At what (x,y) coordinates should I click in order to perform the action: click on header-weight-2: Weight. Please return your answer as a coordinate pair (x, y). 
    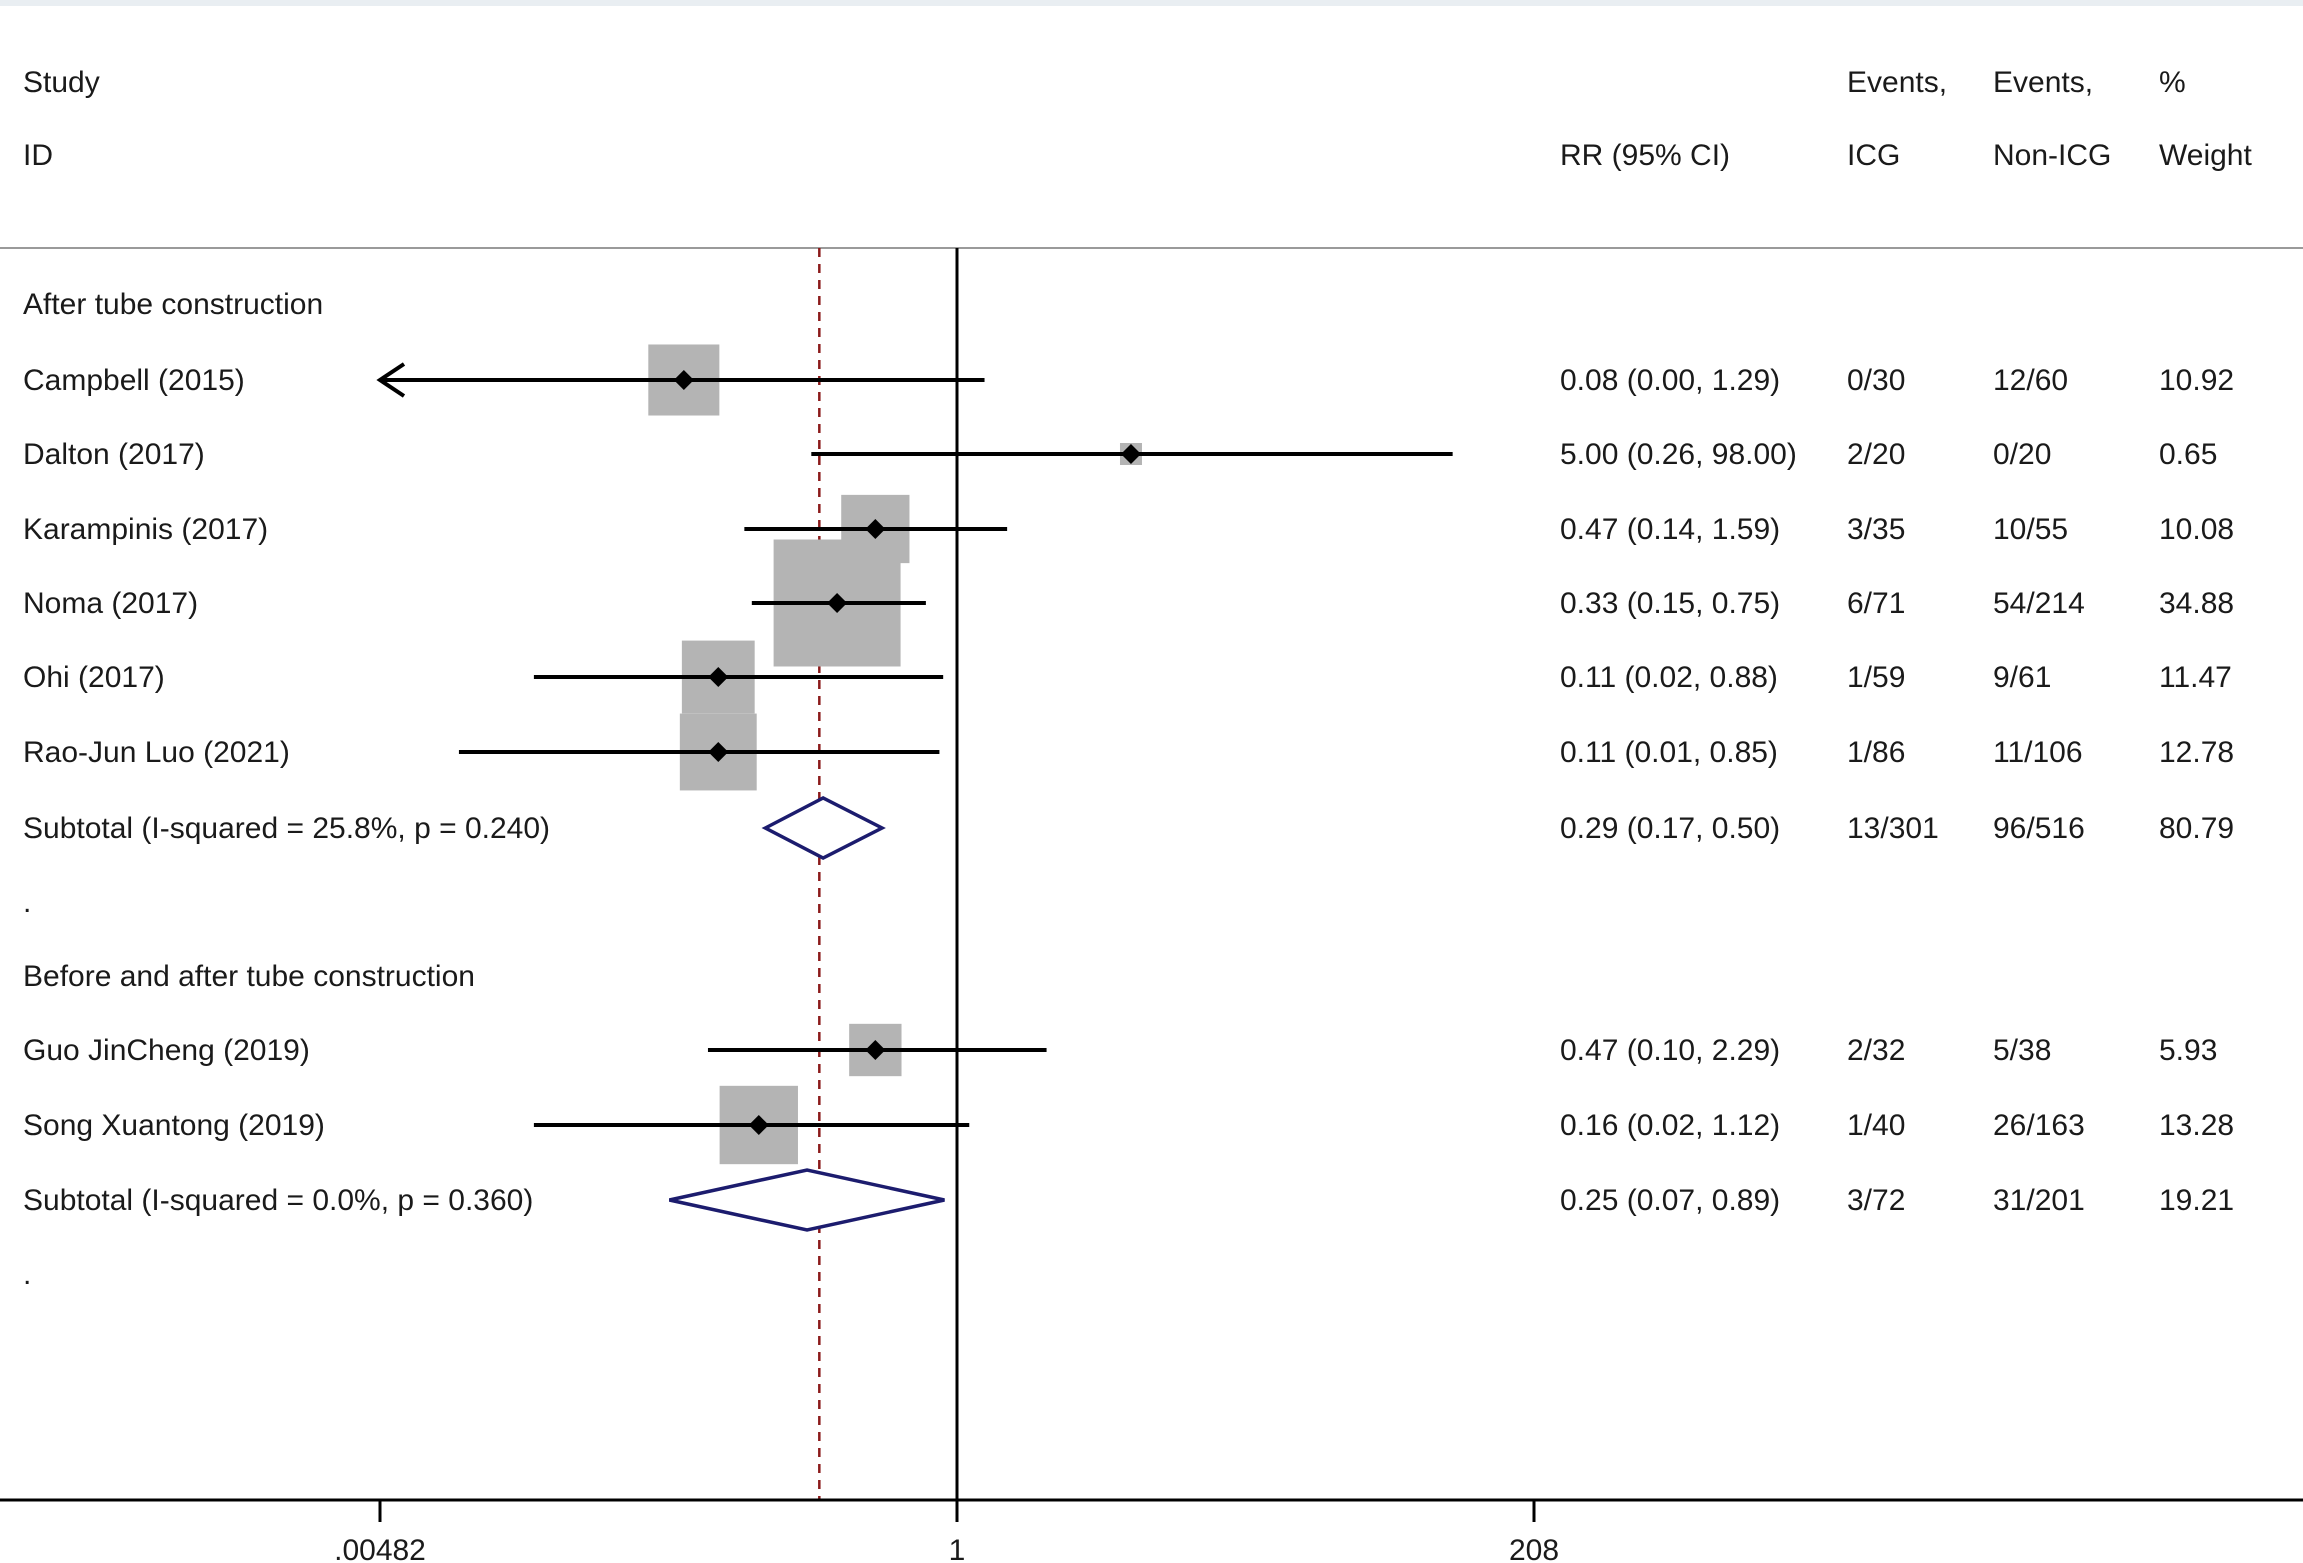
    Looking at the image, I should click on (2205, 155).